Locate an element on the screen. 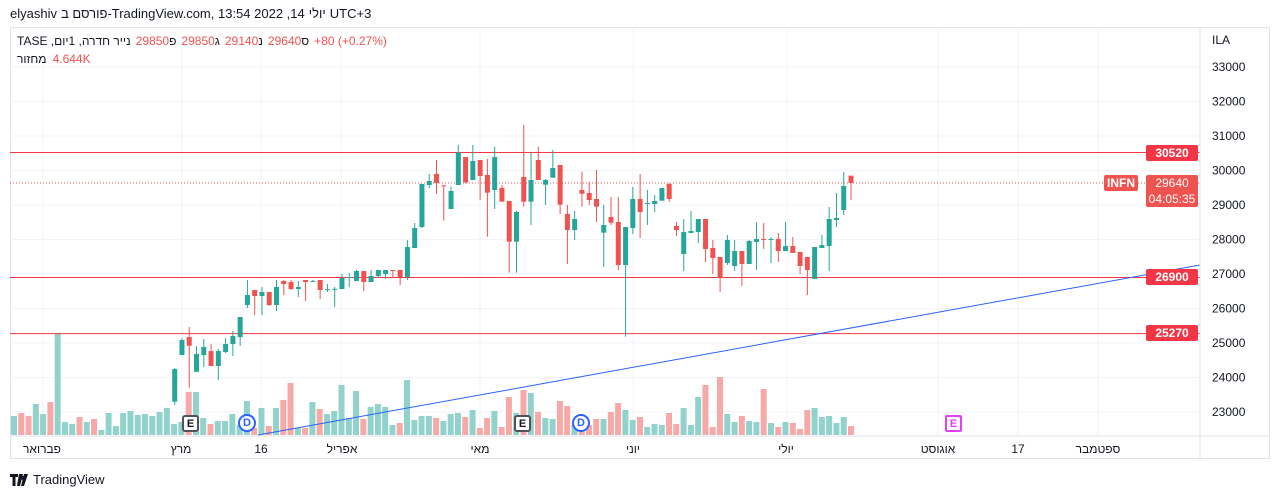  level-label-25270: 25270 is located at coordinates (1172, 333).